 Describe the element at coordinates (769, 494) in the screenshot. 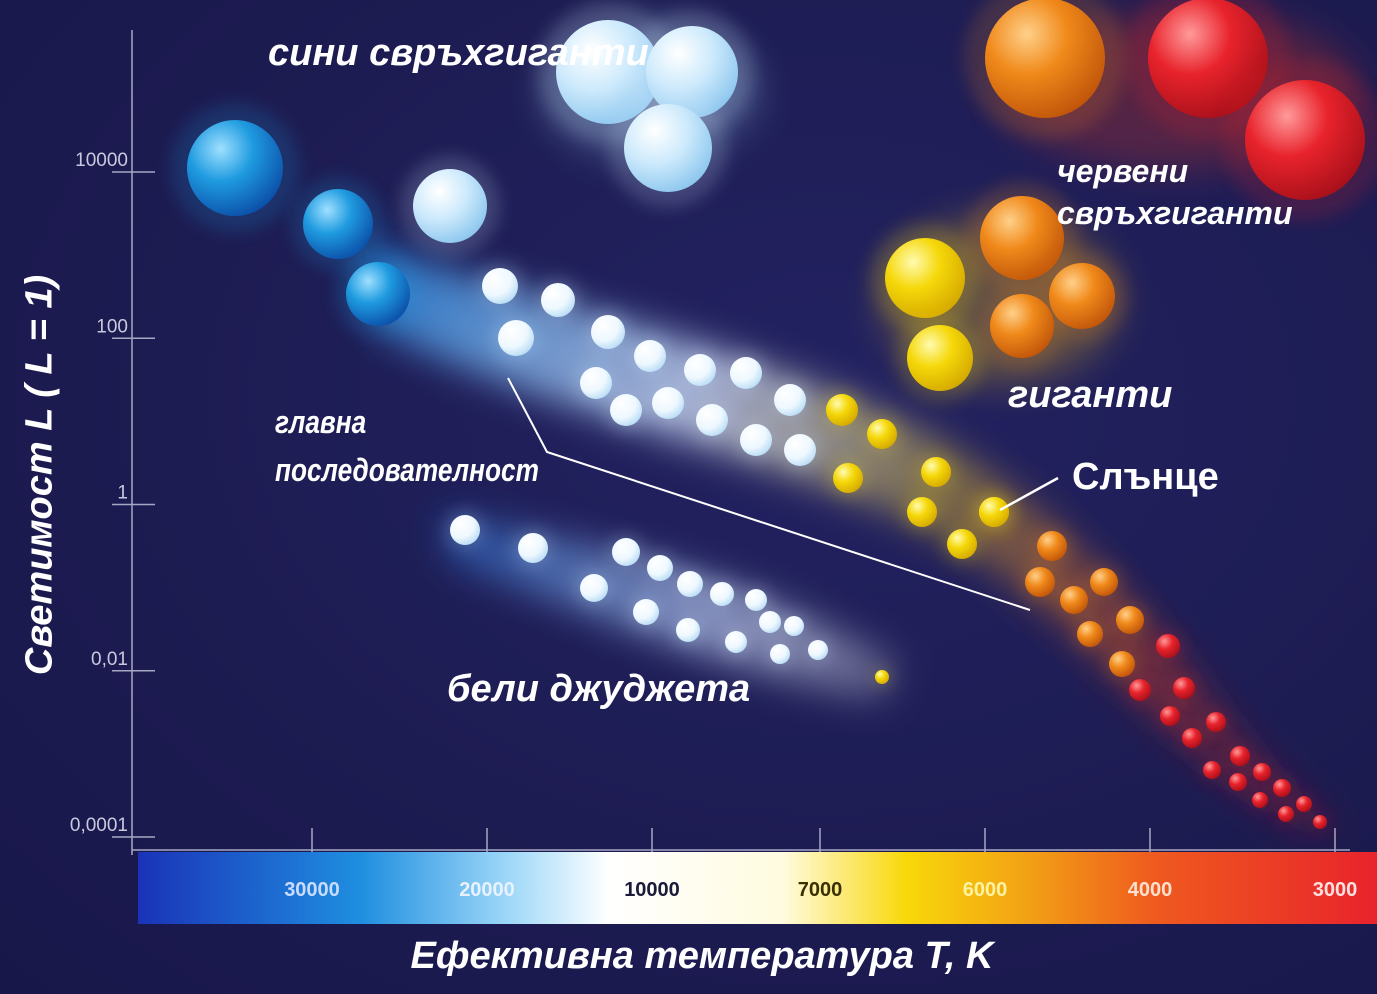

I see `main-sequence-leader-line` at that location.